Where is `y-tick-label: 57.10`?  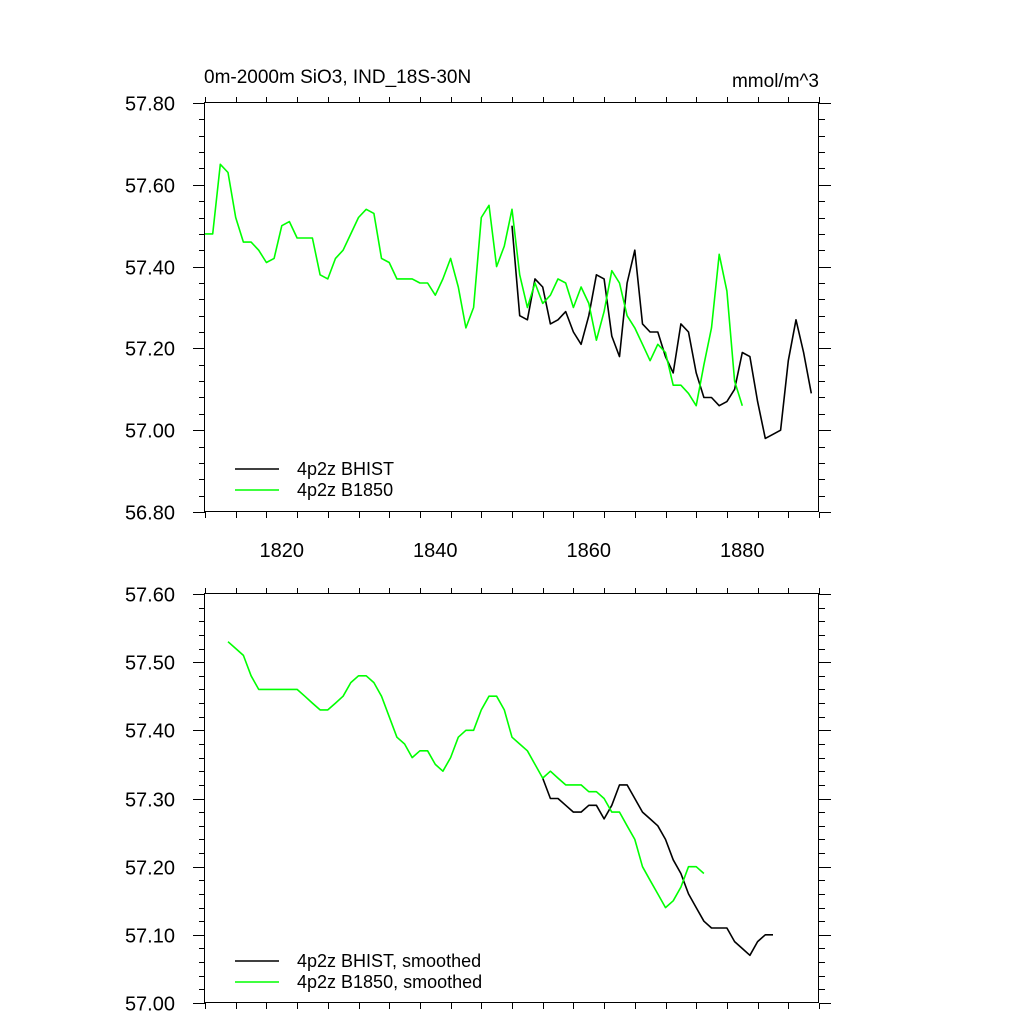 y-tick-label: 57.10 is located at coordinates (150, 937).